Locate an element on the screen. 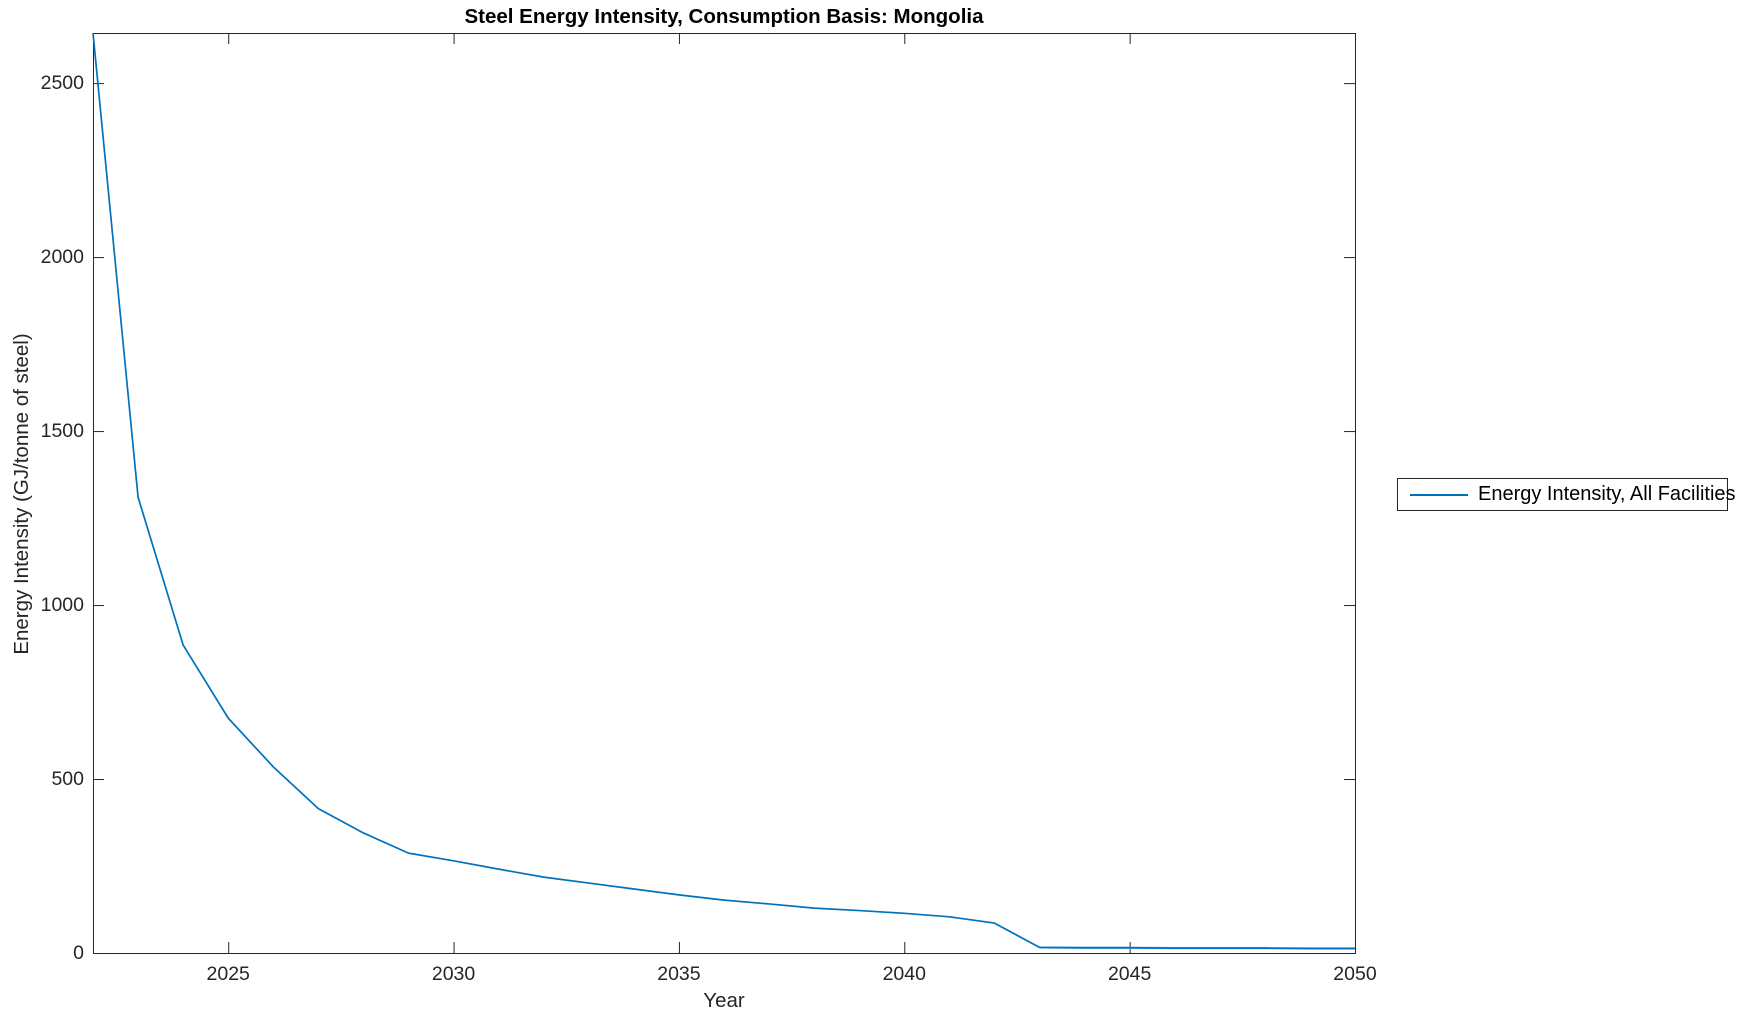 The height and width of the screenshot is (1021, 1737). x-axis-label: Year is located at coordinates (724, 1000).